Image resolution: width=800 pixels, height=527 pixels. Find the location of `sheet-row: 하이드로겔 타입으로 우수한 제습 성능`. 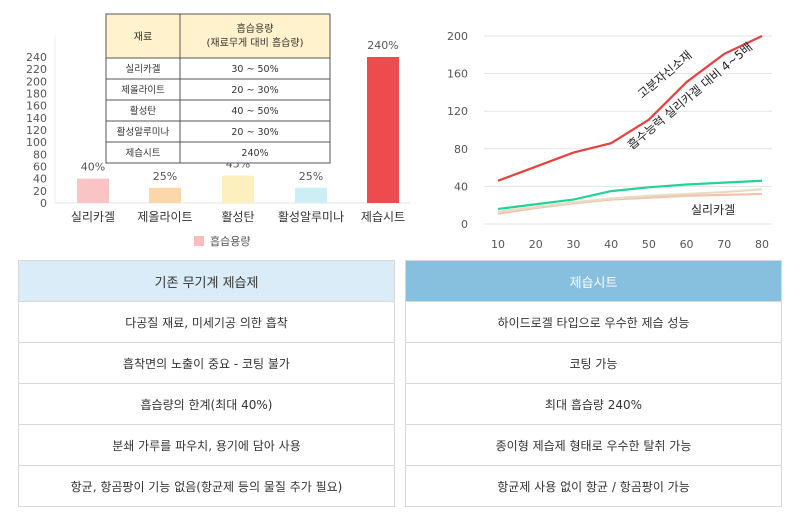

sheet-row: 하이드로겔 타입으로 우수한 제습 성능 is located at coordinates (593, 322).